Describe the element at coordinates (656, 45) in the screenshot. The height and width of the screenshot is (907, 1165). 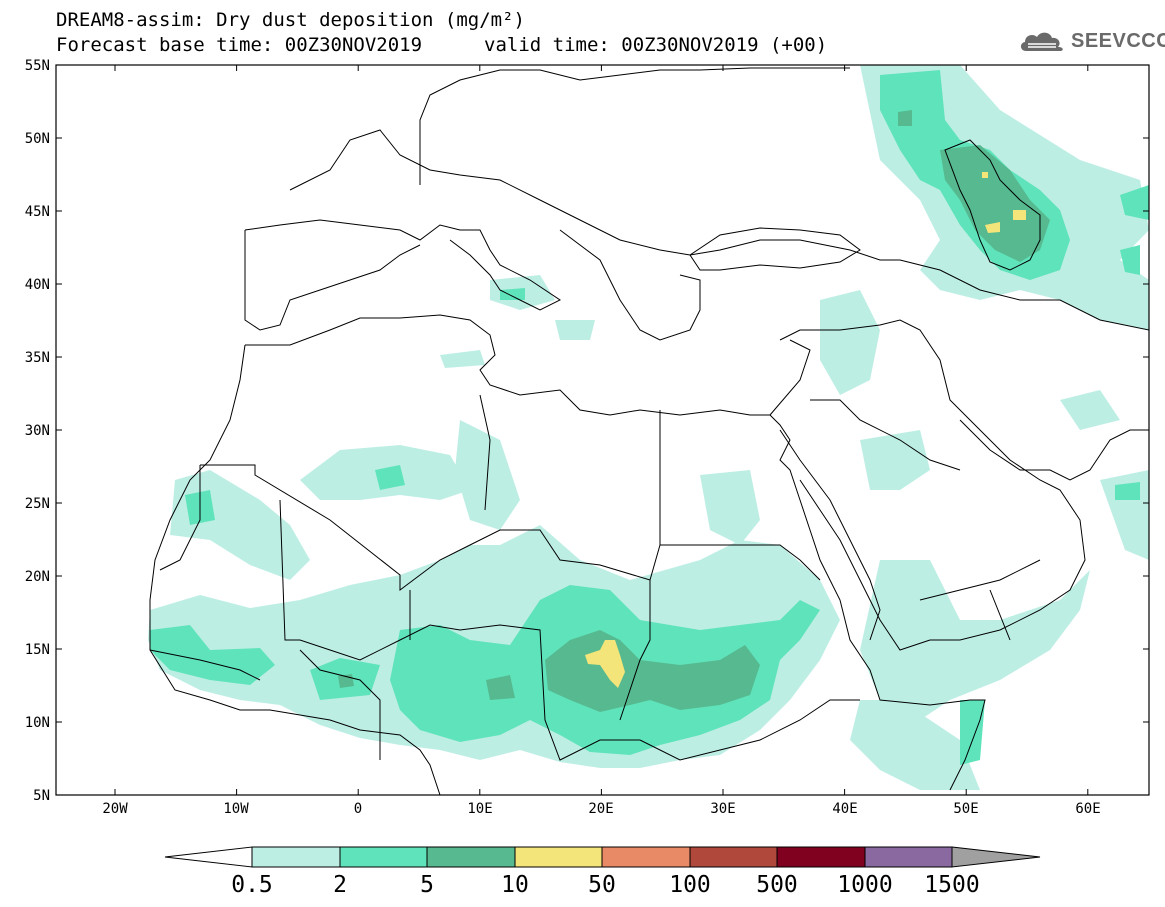
I see `valid-time: valid time: 00Z30NOV2019 (+00)` at that location.